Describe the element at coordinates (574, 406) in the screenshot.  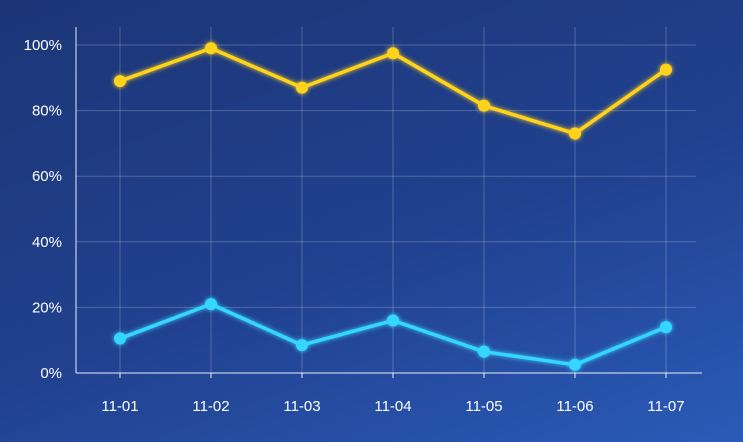
I see `x-tick-label: 11-06` at that location.